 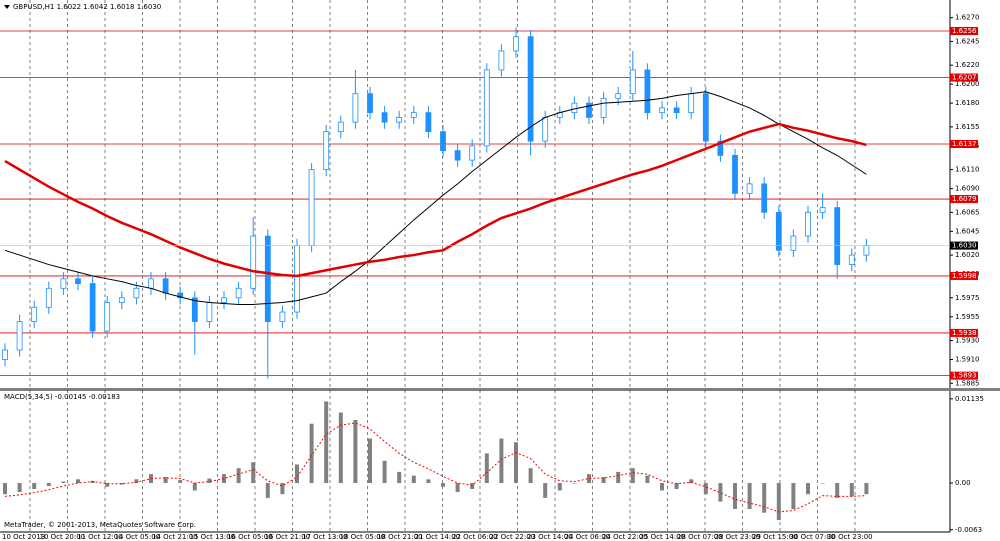 What do you see at coordinates (964, 333) in the screenshot?
I see `level-label: 1.5938` at bounding box center [964, 333].